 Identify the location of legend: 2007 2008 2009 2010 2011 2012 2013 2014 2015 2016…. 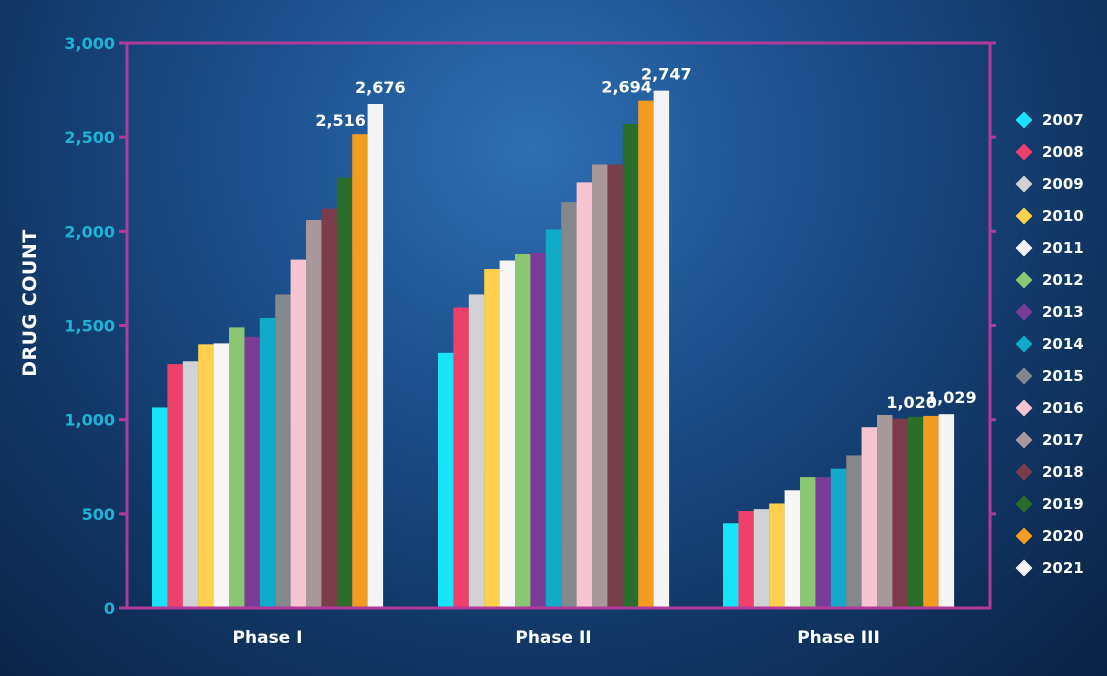
(1049, 344).